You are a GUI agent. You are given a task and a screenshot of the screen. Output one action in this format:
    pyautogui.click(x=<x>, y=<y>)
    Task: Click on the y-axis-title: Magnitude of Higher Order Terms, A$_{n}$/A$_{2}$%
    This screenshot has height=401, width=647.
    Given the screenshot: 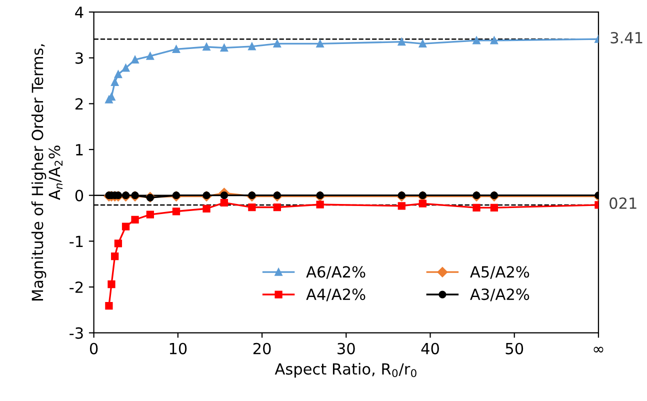 What is the action you would take?
    pyautogui.click(x=47, y=172)
    